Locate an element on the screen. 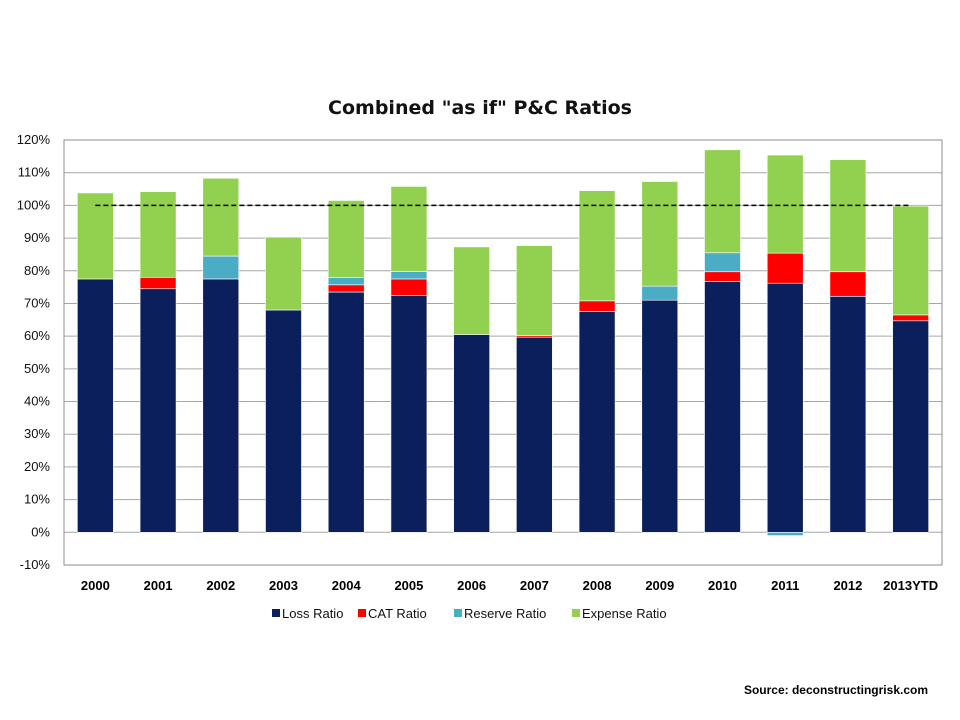 Image resolution: width=960 pixels, height=720 pixels. bar-reserve-ratio-2010 is located at coordinates (722, 262).